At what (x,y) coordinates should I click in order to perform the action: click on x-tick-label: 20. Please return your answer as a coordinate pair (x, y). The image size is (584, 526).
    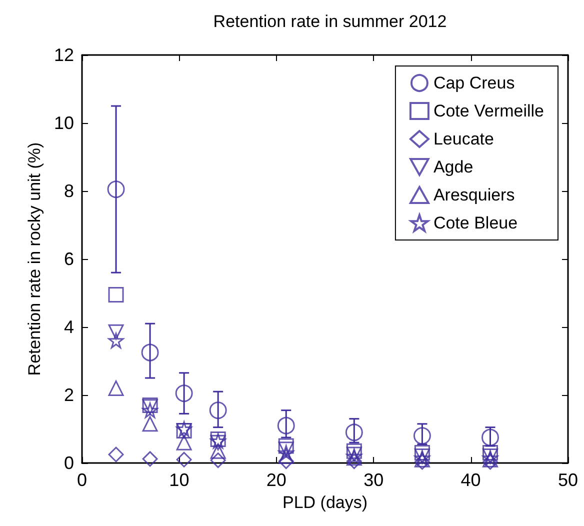
    Looking at the image, I should click on (276, 480).